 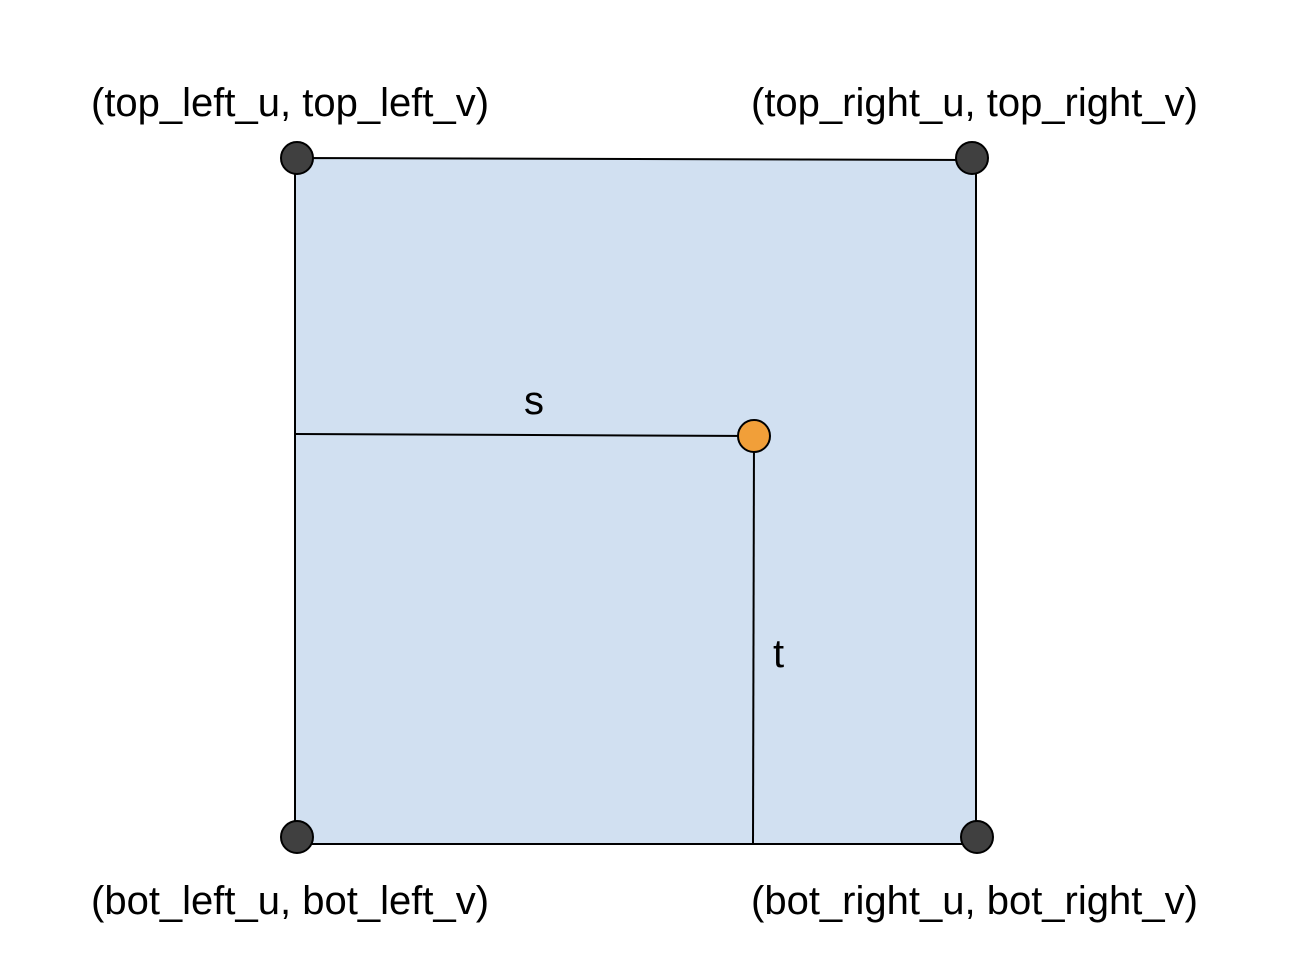 I want to click on top-right-label: (top_right_u, top_right_v), so click(x=974, y=103).